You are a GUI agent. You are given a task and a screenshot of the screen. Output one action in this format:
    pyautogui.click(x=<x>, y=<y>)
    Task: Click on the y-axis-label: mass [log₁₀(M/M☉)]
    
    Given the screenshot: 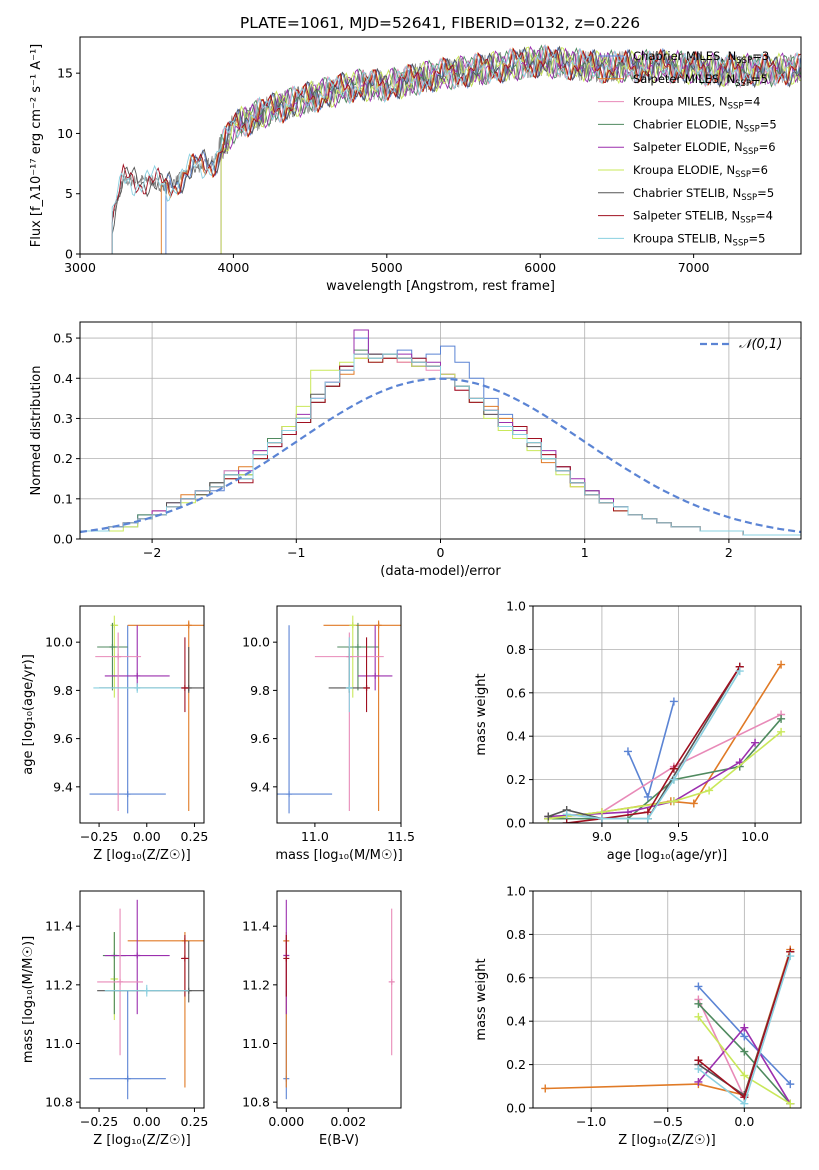 What is the action you would take?
    pyautogui.click(x=28, y=999)
    